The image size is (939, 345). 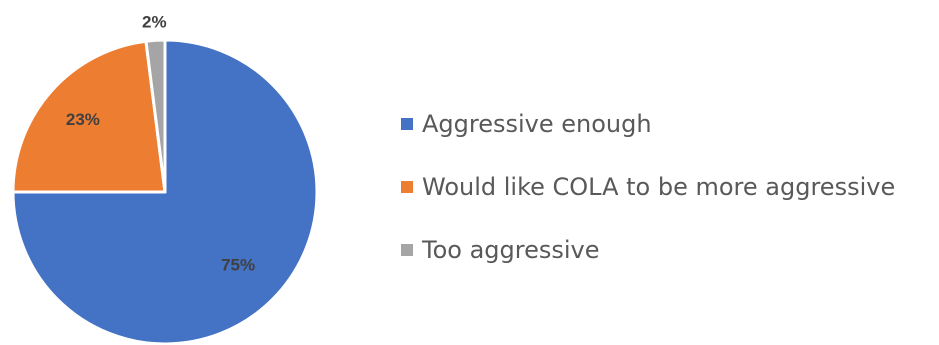 I want to click on data-label-aggressive-enough: 75%, so click(x=238, y=265).